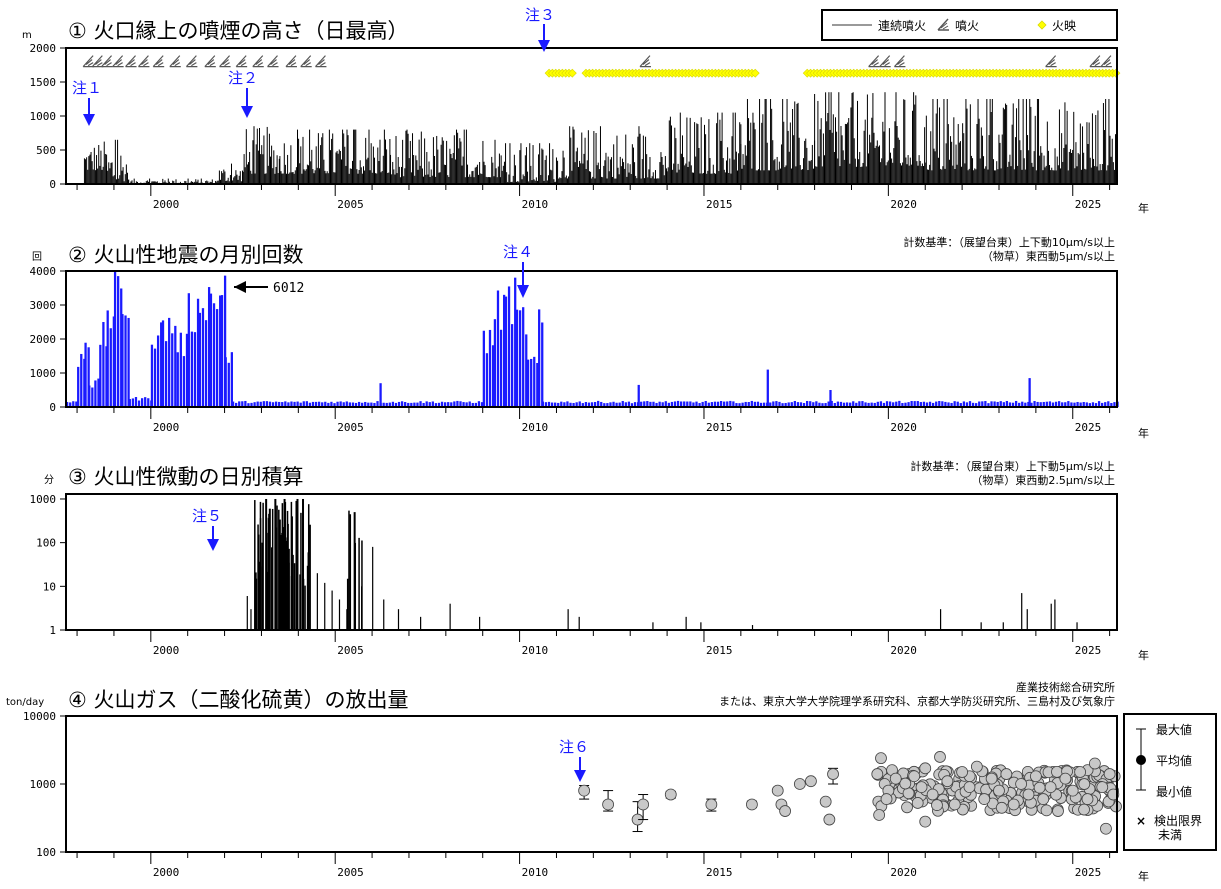 Image resolution: width=1221 pixels, height=889 pixels. I want to click on p2-year-label: 2000, so click(166, 427).